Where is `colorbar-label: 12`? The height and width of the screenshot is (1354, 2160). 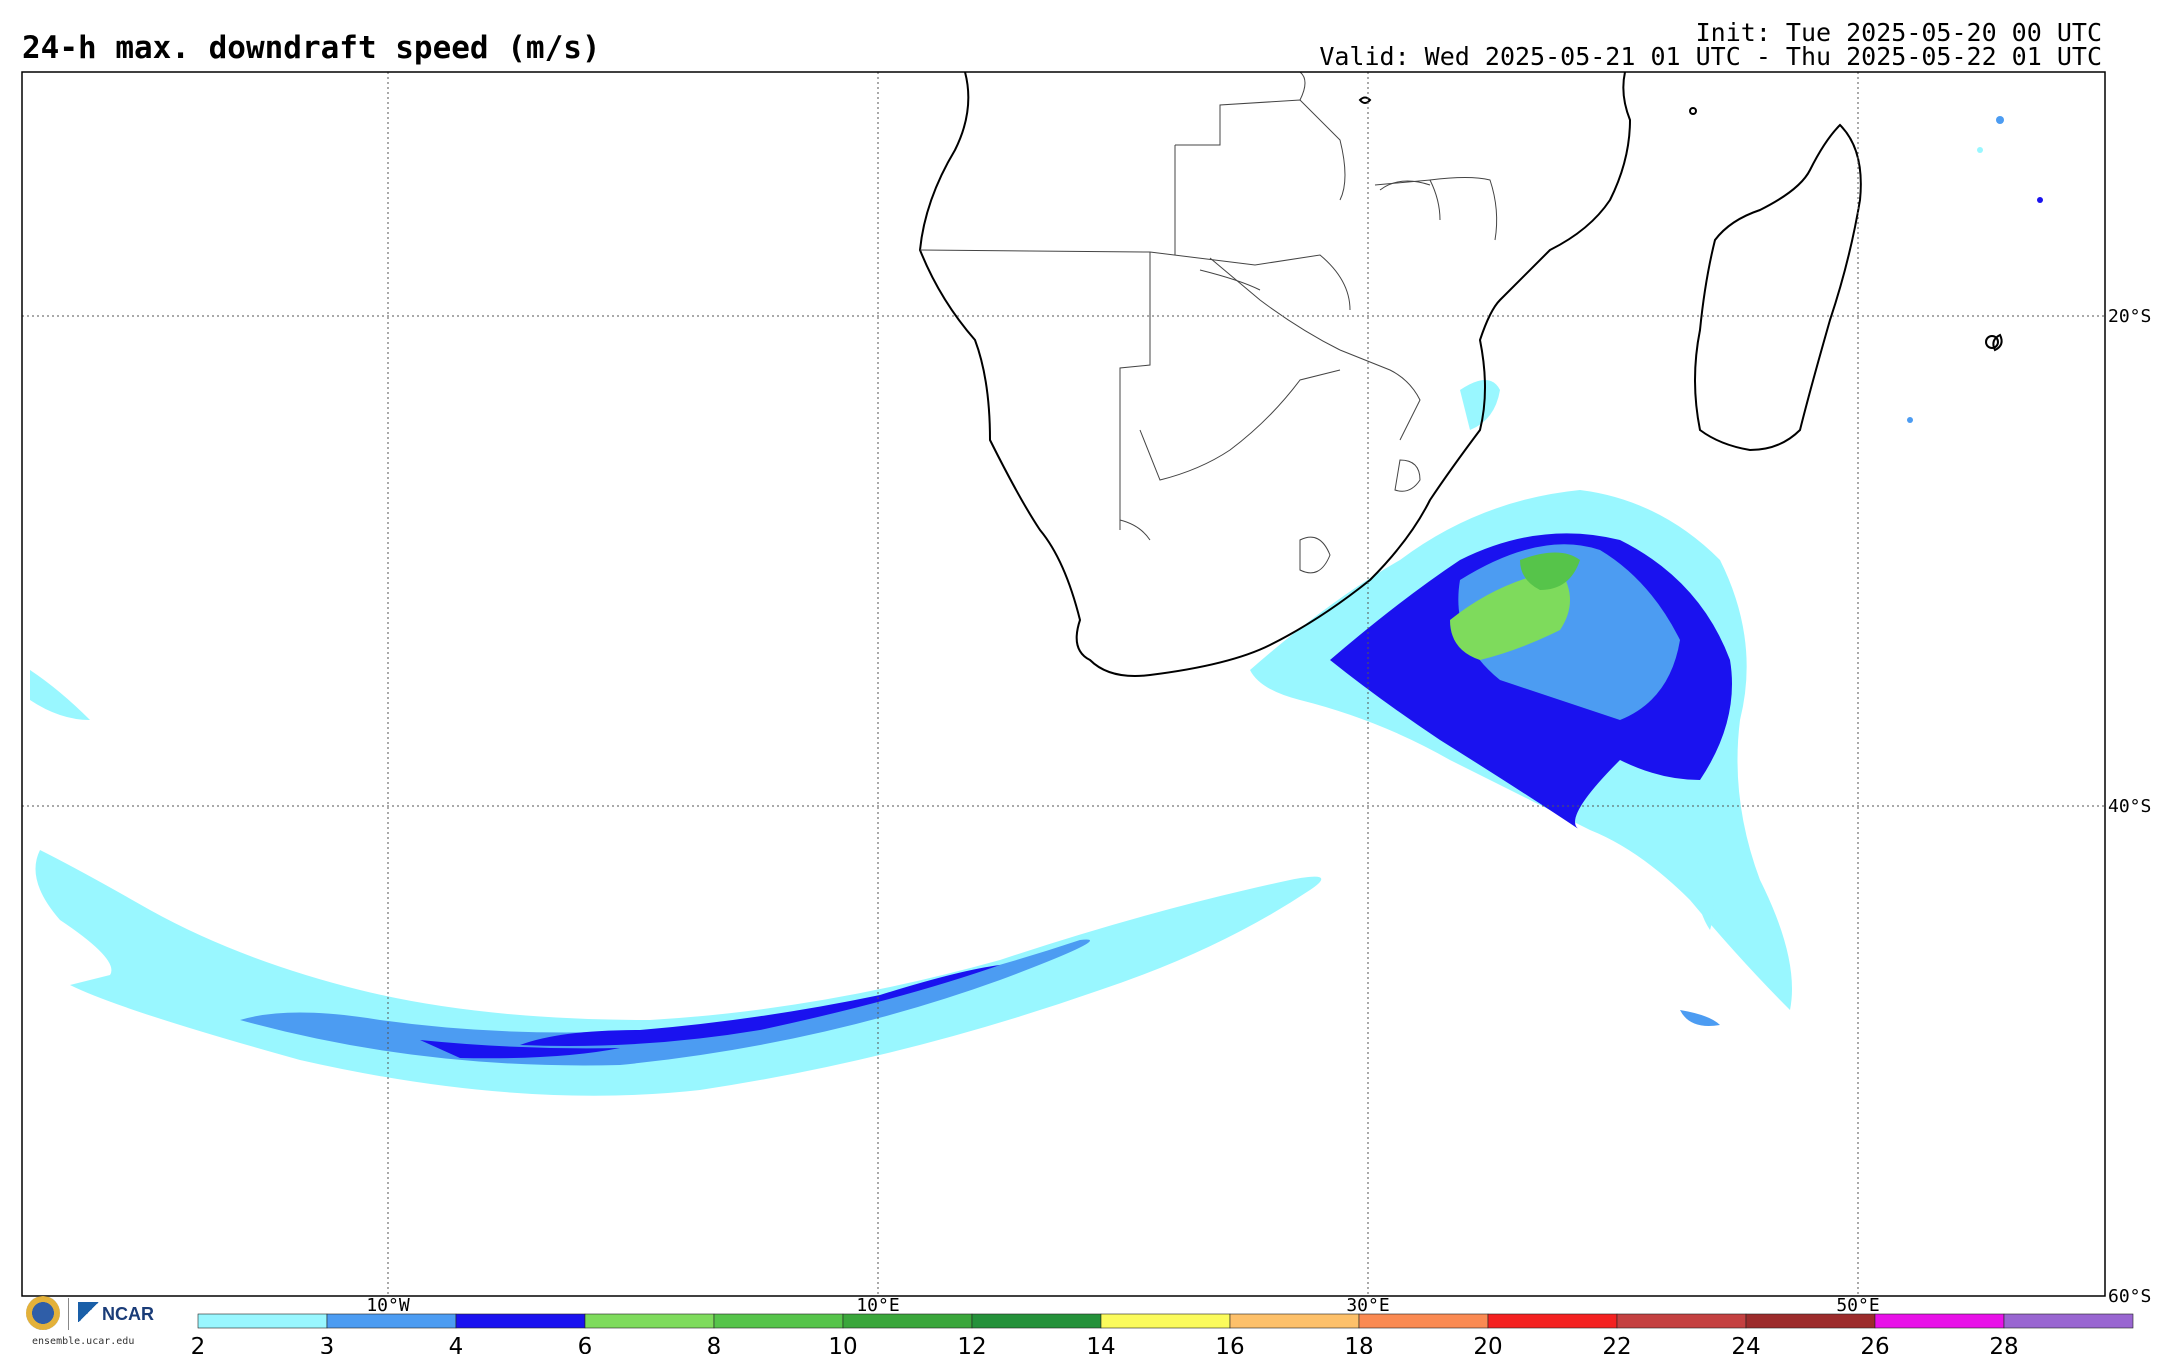
colorbar-label: 12 is located at coordinates (971, 1344).